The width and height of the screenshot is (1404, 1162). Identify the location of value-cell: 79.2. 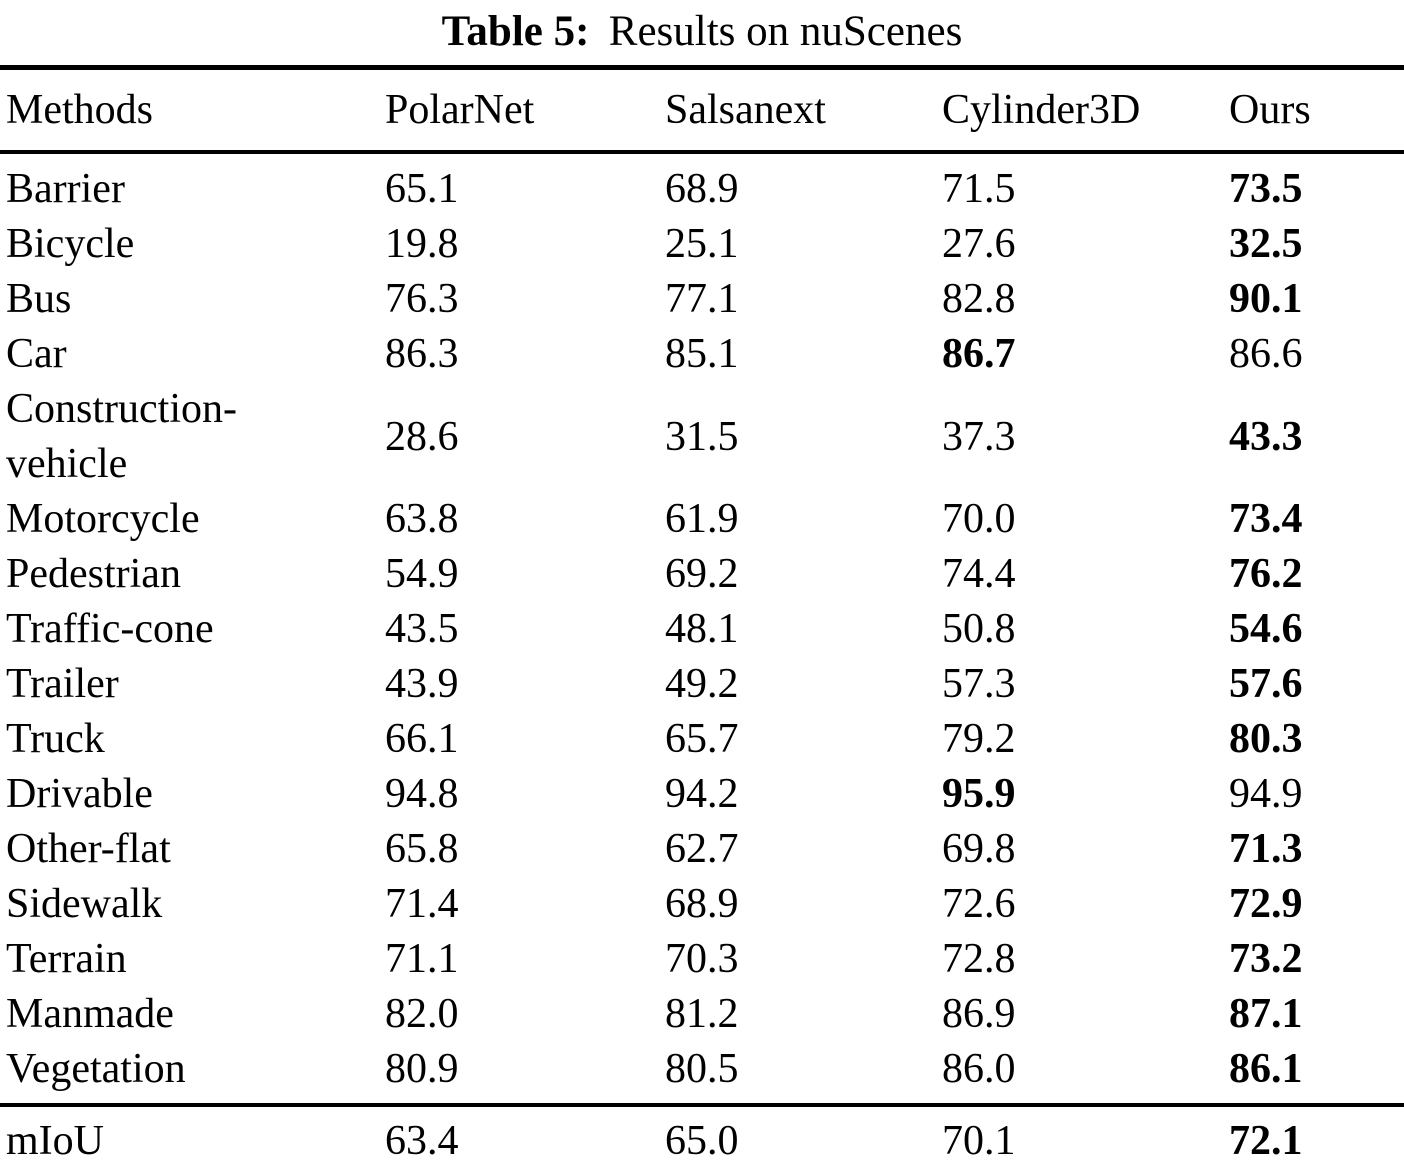
(979, 739).